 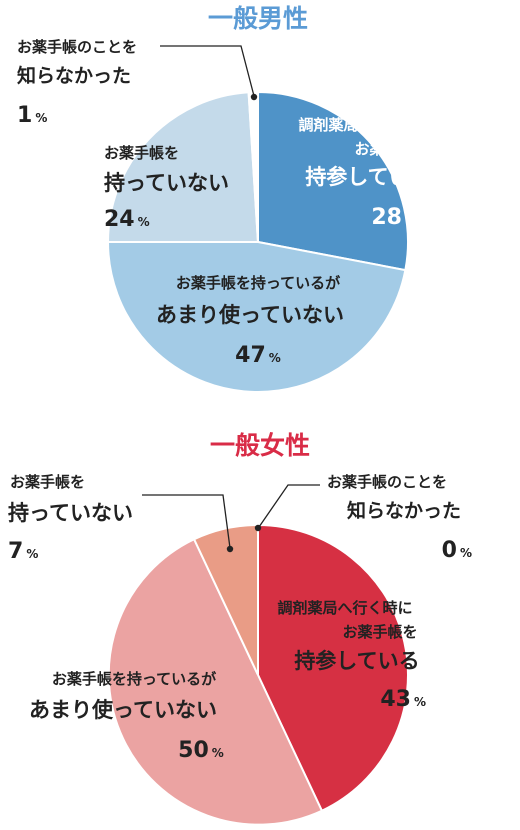 What do you see at coordinates (250, 315) in the screenshot?
I see `slice-label-male-rarely-line2: あまり使っていない` at bounding box center [250, 315].